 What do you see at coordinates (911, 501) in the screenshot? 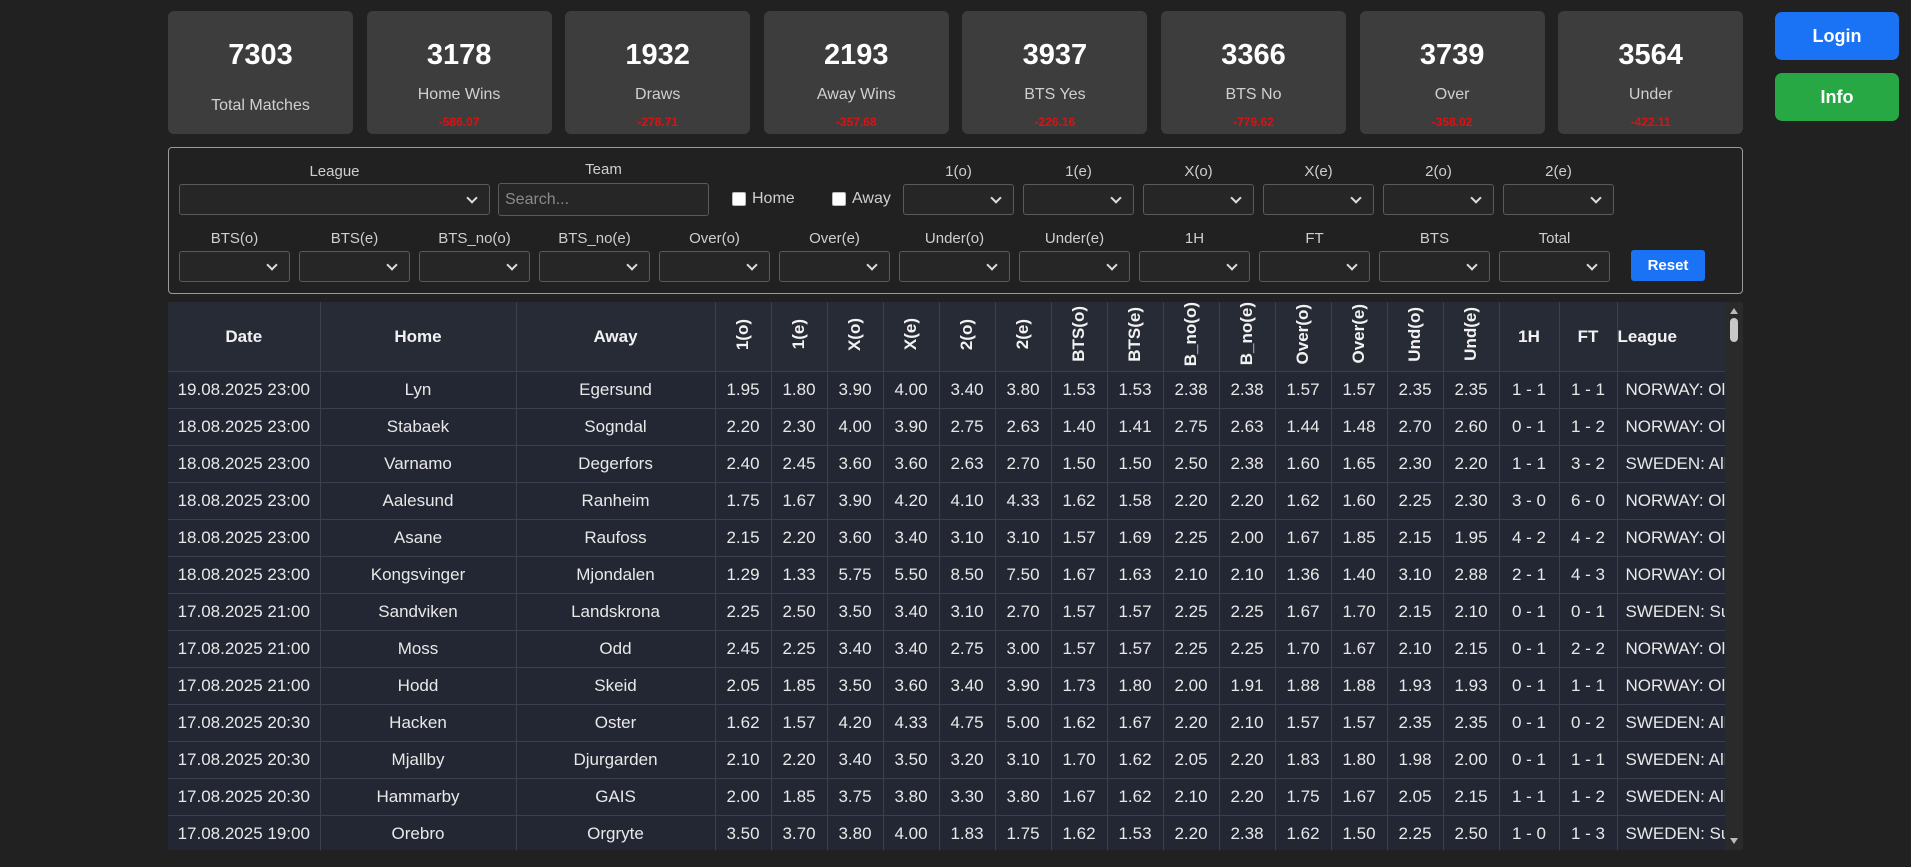
I see `cell: 4.20` at bounding box center [911, 501].